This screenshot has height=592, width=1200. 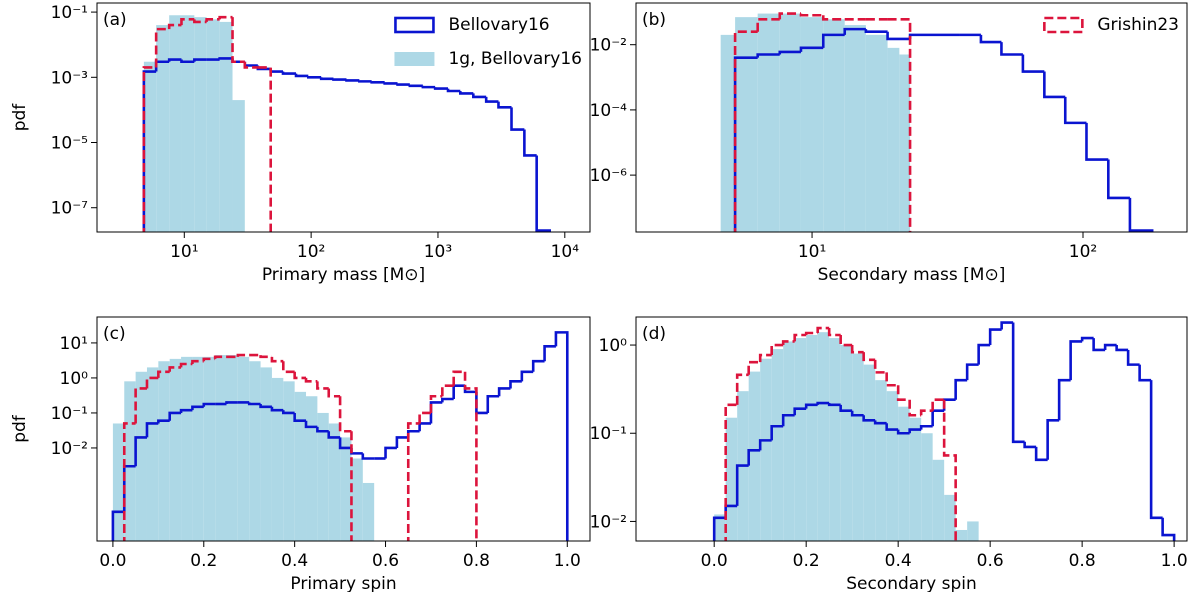 I want to click on x-tick-label: 10¹, so click(x=812, y=252).